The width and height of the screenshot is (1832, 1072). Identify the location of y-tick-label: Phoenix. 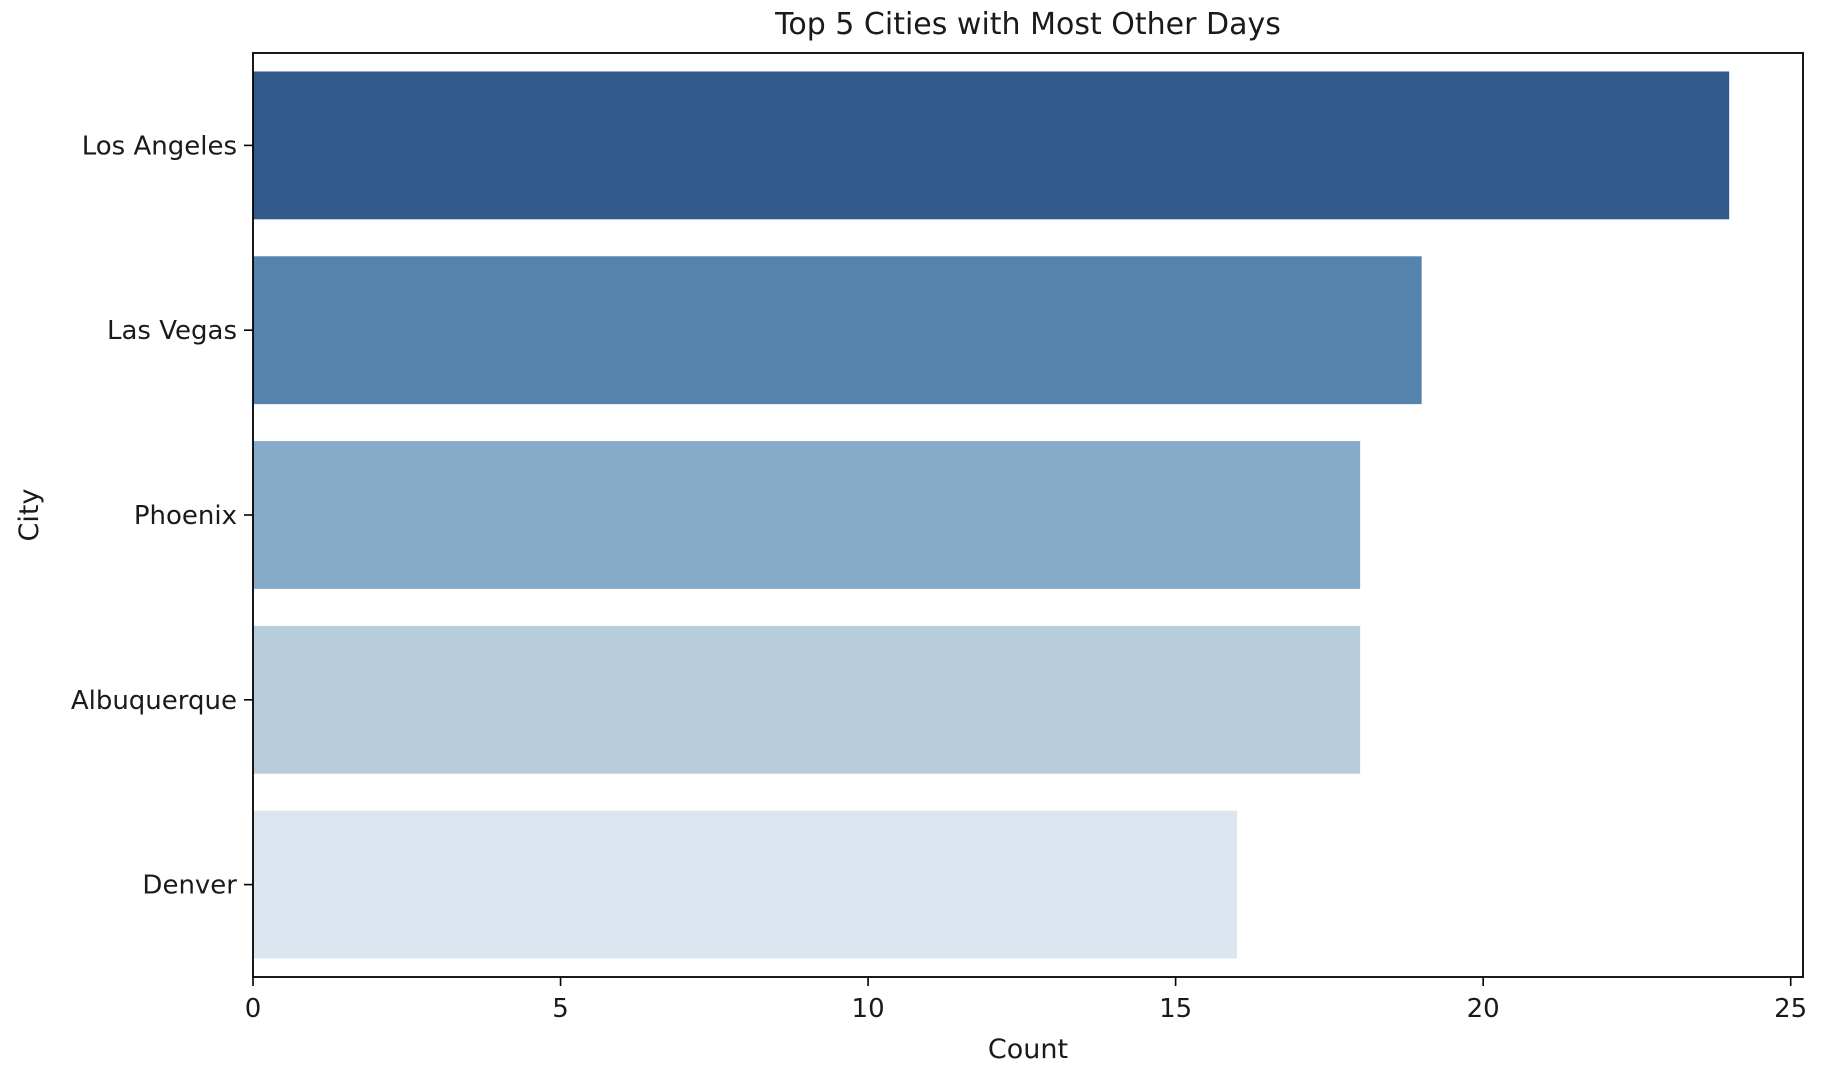
(185, 516).